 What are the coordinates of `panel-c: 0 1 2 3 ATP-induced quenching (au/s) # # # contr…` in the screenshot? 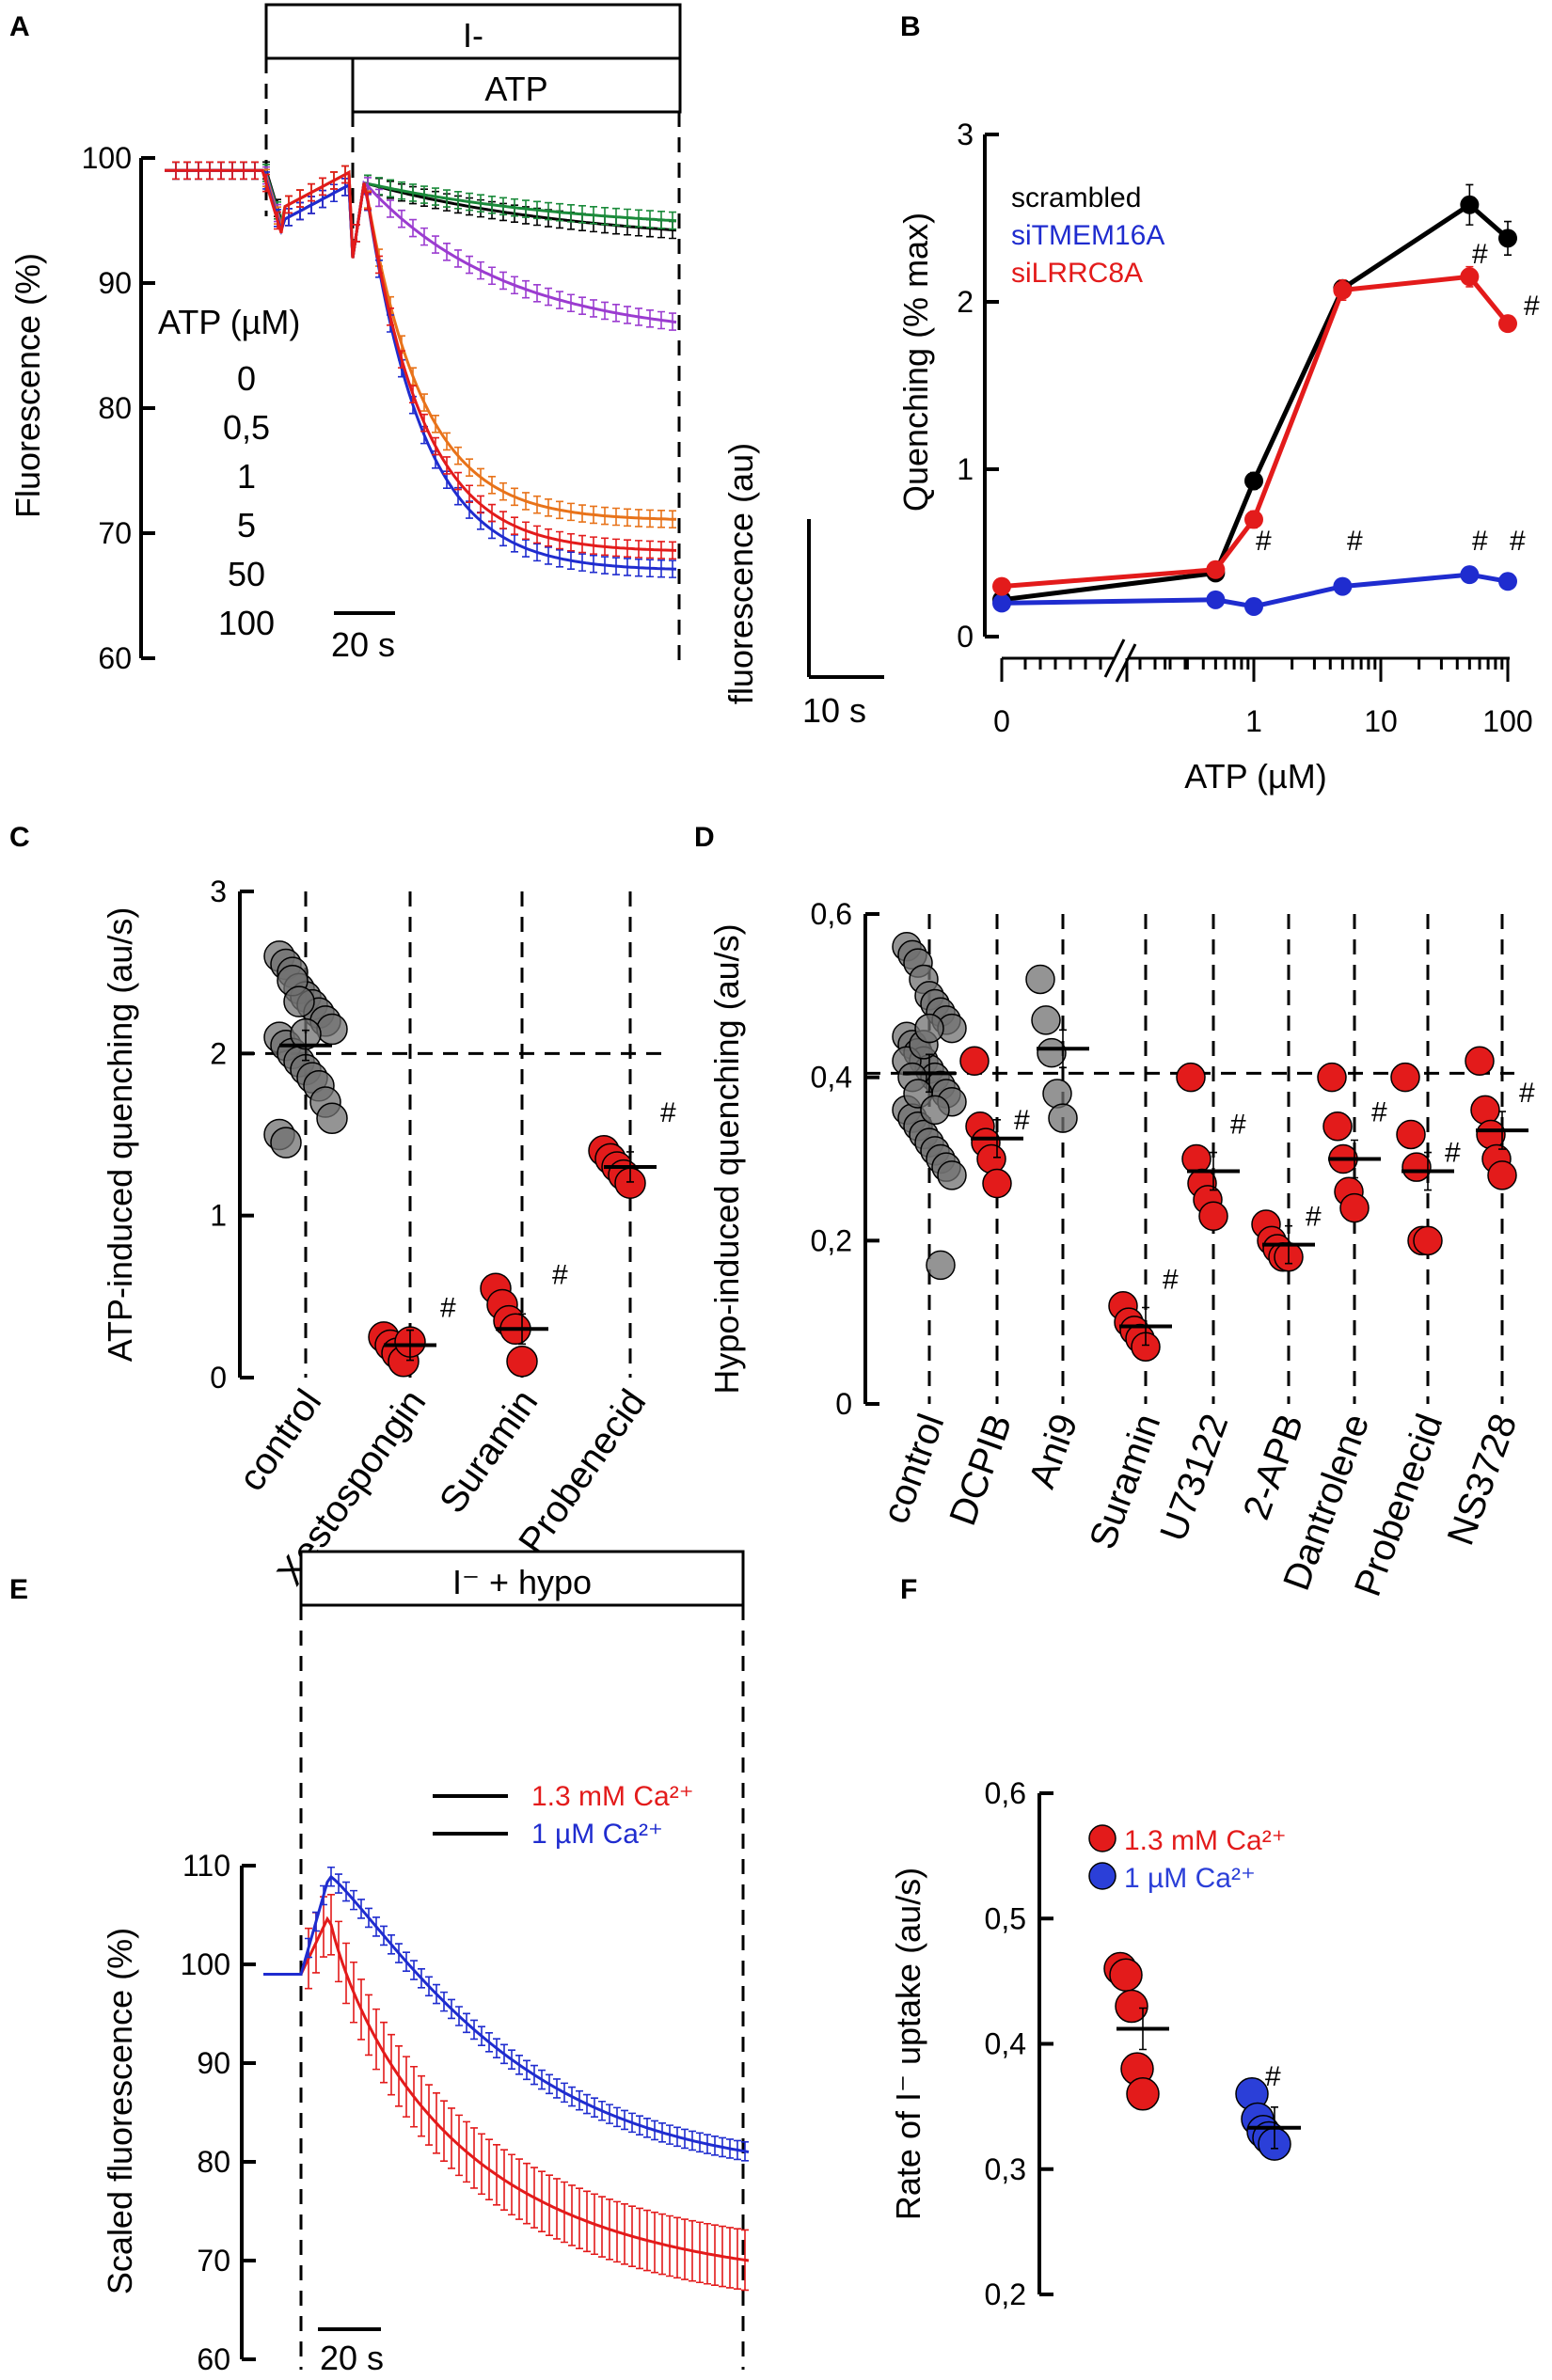 It's located at (388, 1234).